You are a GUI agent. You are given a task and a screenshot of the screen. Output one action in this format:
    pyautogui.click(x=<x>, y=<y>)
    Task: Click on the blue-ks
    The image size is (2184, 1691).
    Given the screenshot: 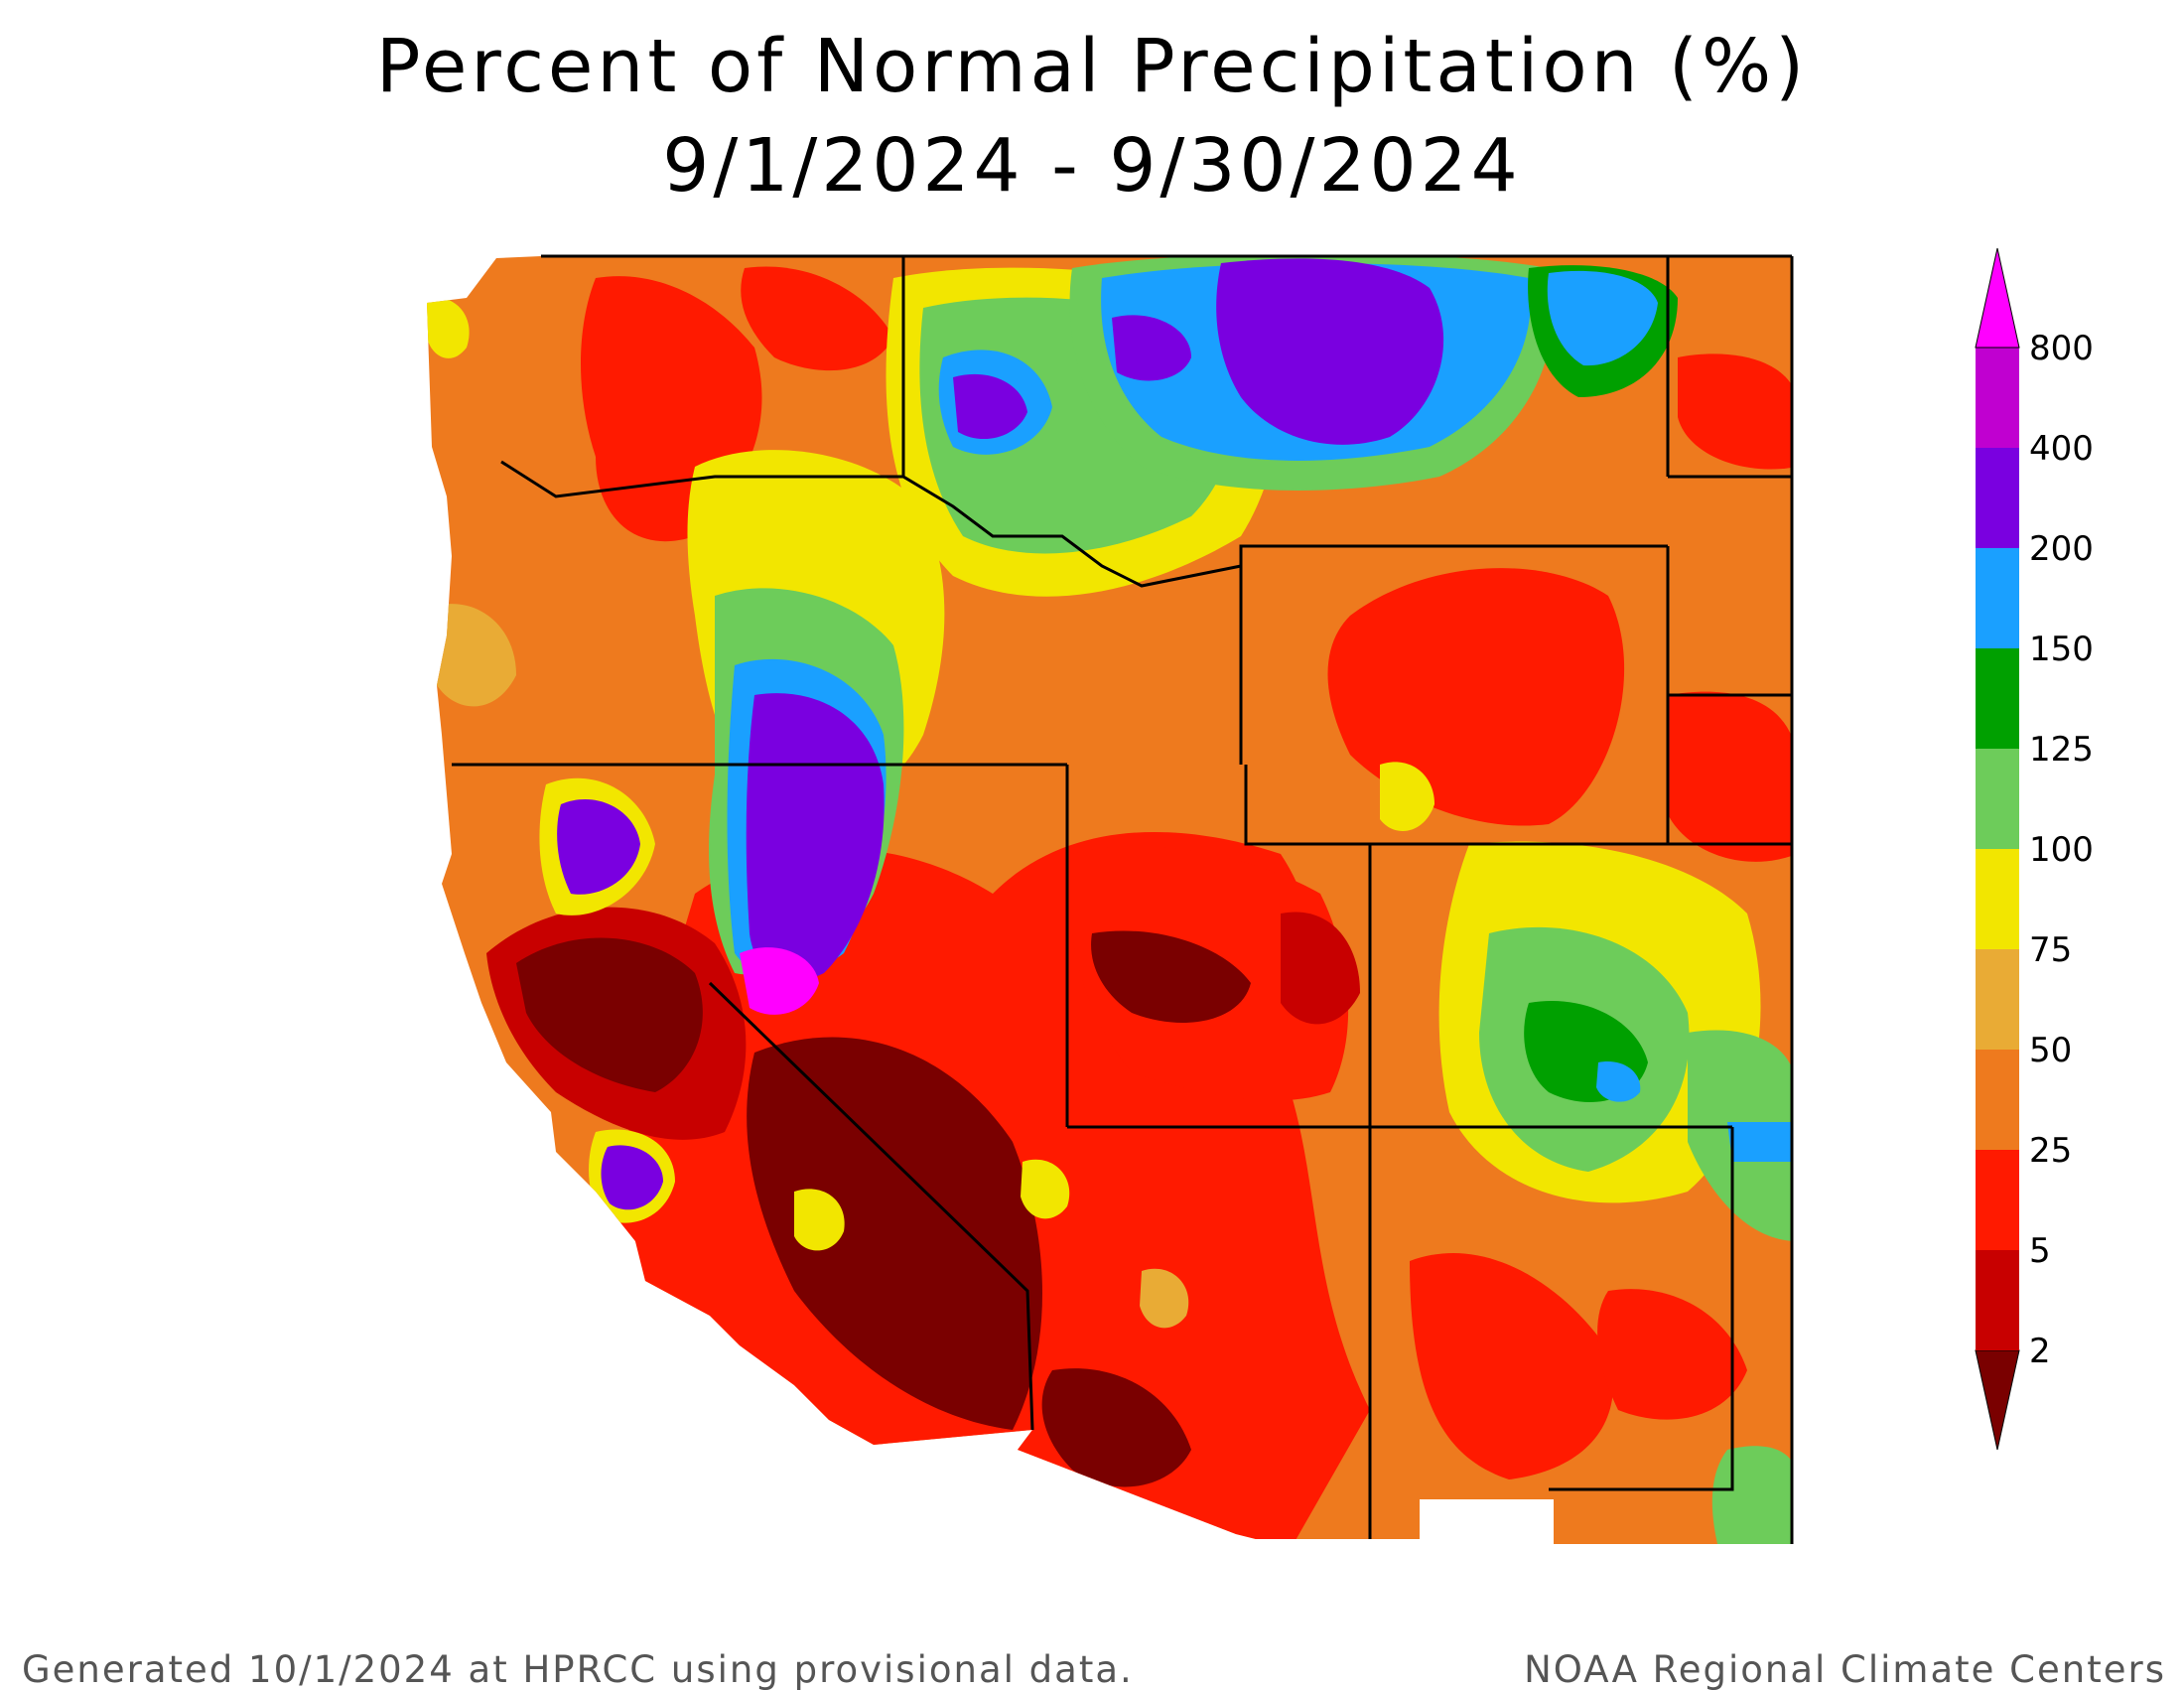 What is the action you would take?
    pyautogui.click(x=1759, y=1142)
    